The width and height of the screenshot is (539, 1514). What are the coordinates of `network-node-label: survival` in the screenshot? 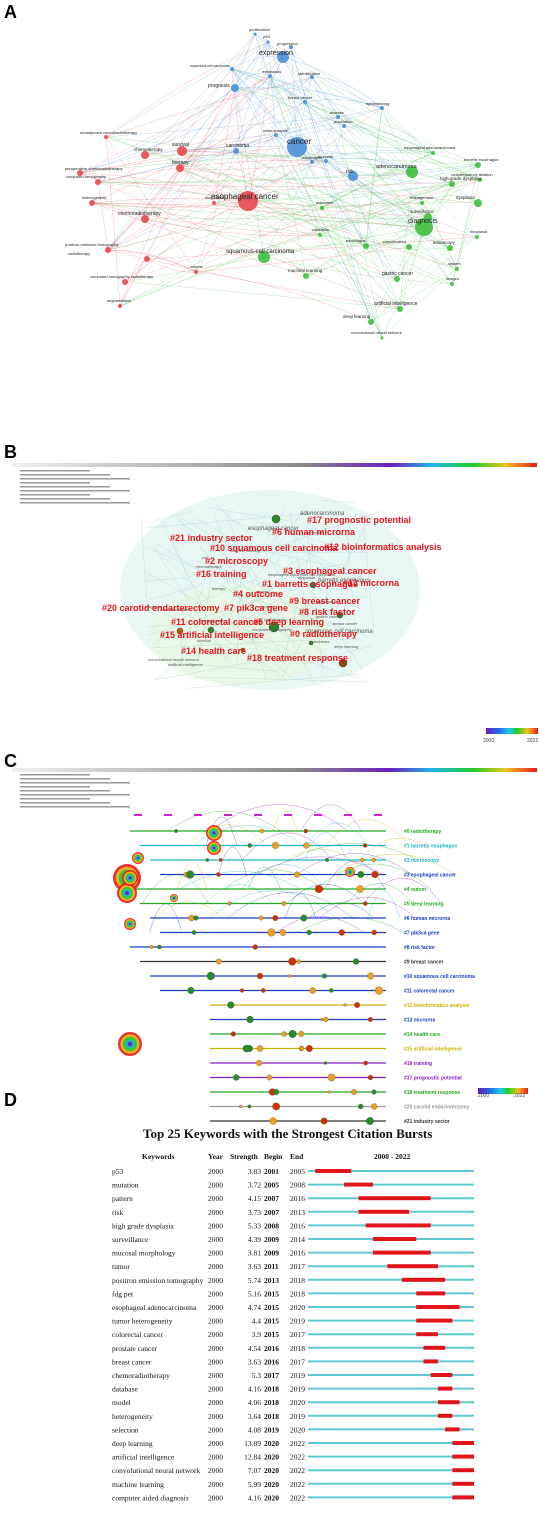 It's located at (180, 145).